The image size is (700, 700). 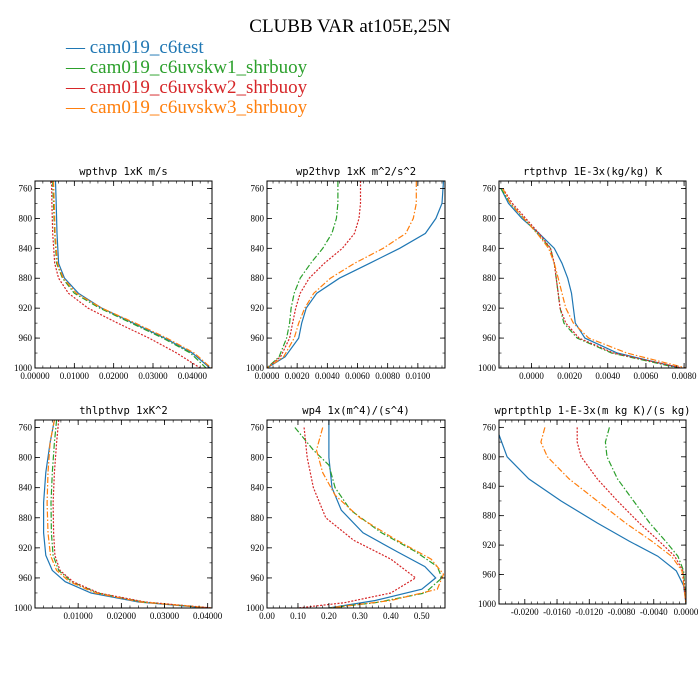 I want to click on x-tick-label: -0.0040, so click(x=654, y=612).